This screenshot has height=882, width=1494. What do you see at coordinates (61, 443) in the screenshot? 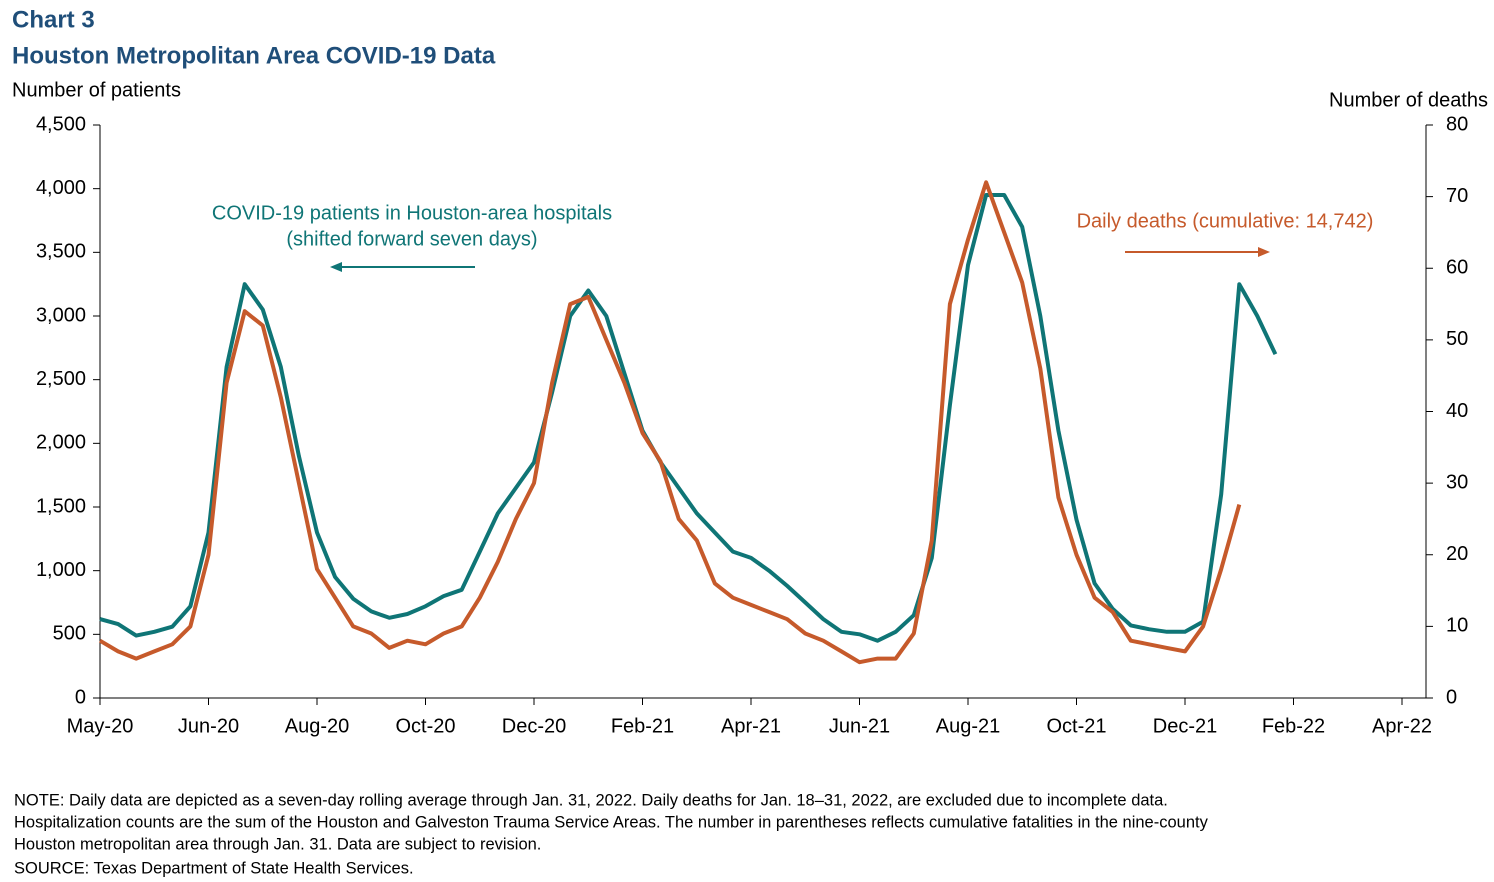
I see `y-tick-label: 2,000` at bounding box center [61, 443].